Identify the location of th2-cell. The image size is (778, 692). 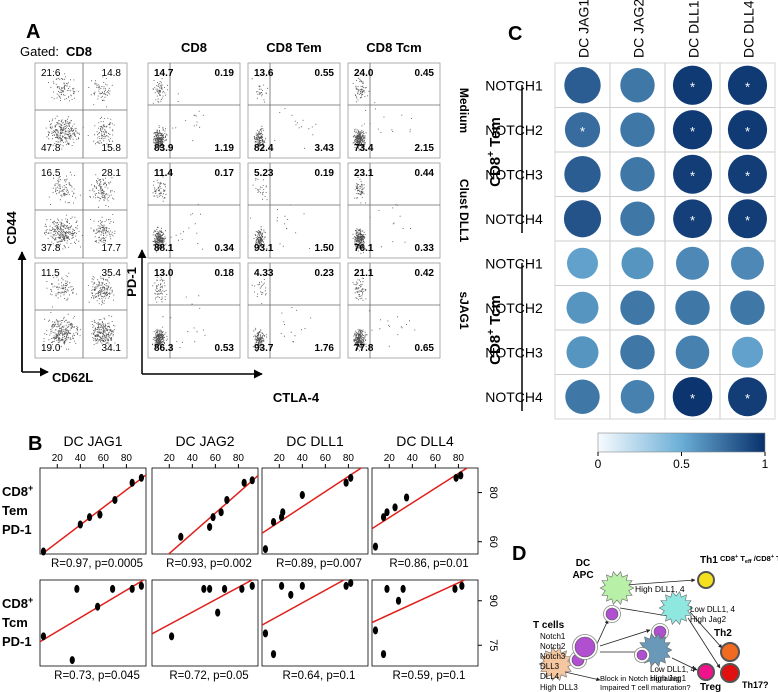
(730, 652).